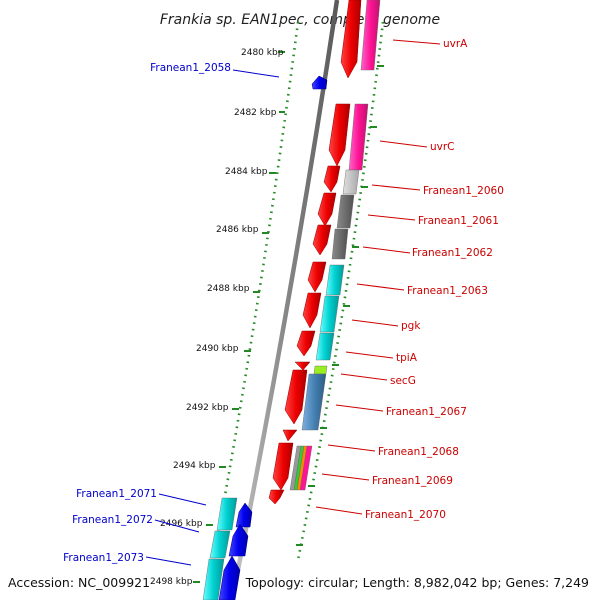 This screenshot has height=600, width=600. I want to click on label-franean1-2069: Franean1_2069, so click(387, 480).